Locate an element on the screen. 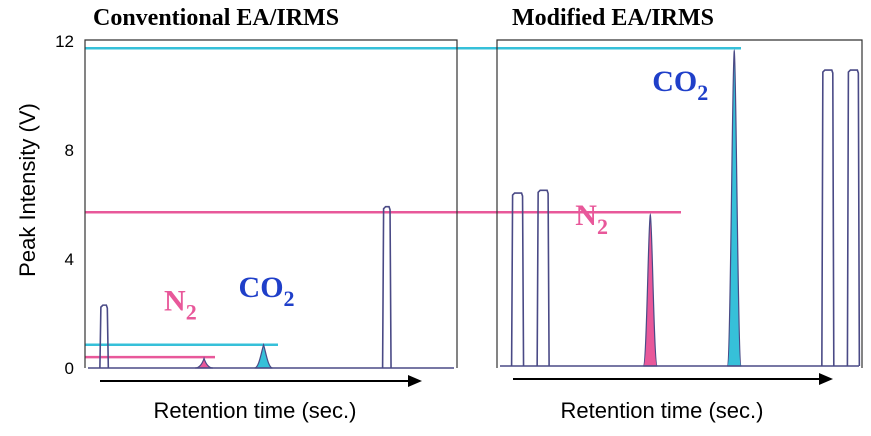 Image resolution: width=871 pixels, height=436 pixels. y-tick-label: 4 is located at coordinates (69, 259).